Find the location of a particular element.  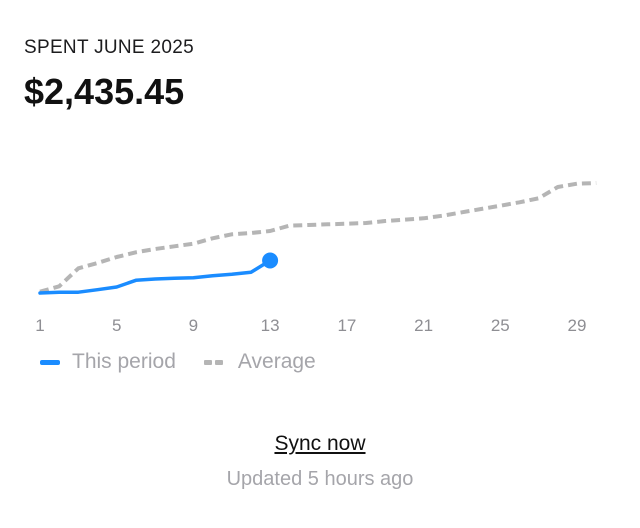

x-tick-label: 25 is located at coordinates (500, 325).